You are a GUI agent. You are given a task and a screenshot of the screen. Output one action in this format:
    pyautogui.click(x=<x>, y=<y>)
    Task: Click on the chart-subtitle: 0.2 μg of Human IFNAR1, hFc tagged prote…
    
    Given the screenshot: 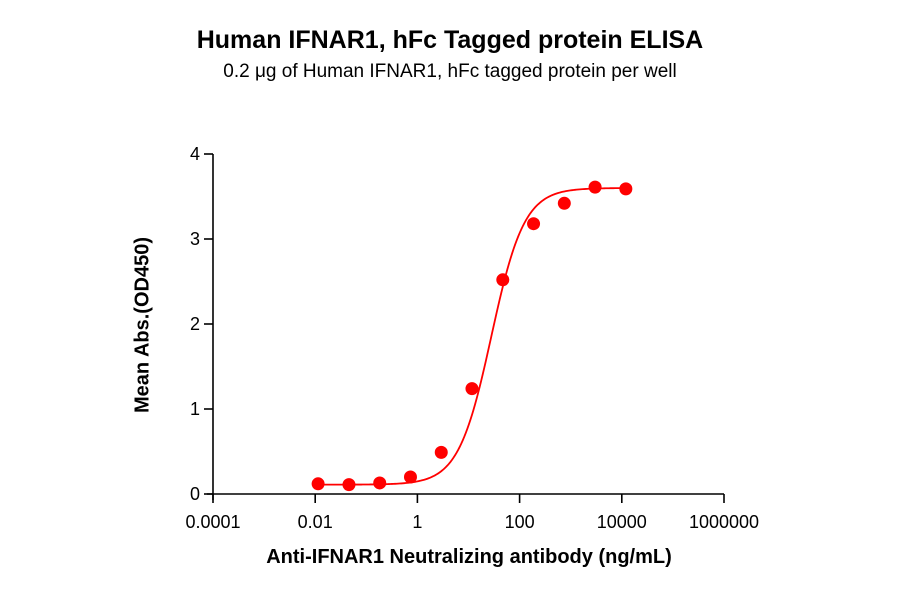 What is the action you would take?
    pyautogui.click(x=450, y=71)
    